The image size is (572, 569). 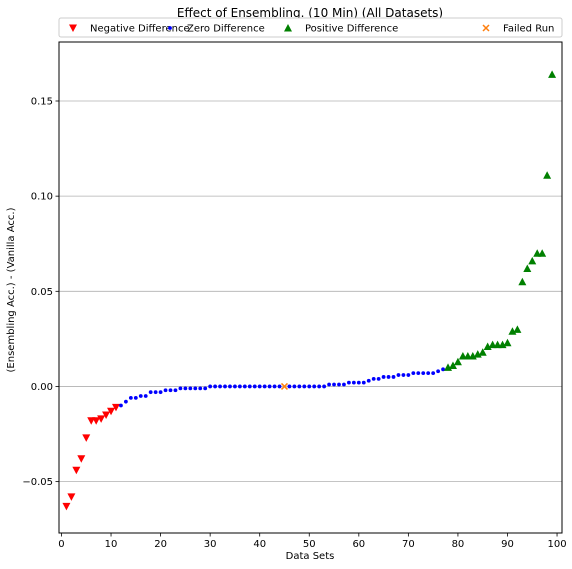 I want to click on legend-entry-positive-difference: Positive Difference, so click(x=341, y=29).